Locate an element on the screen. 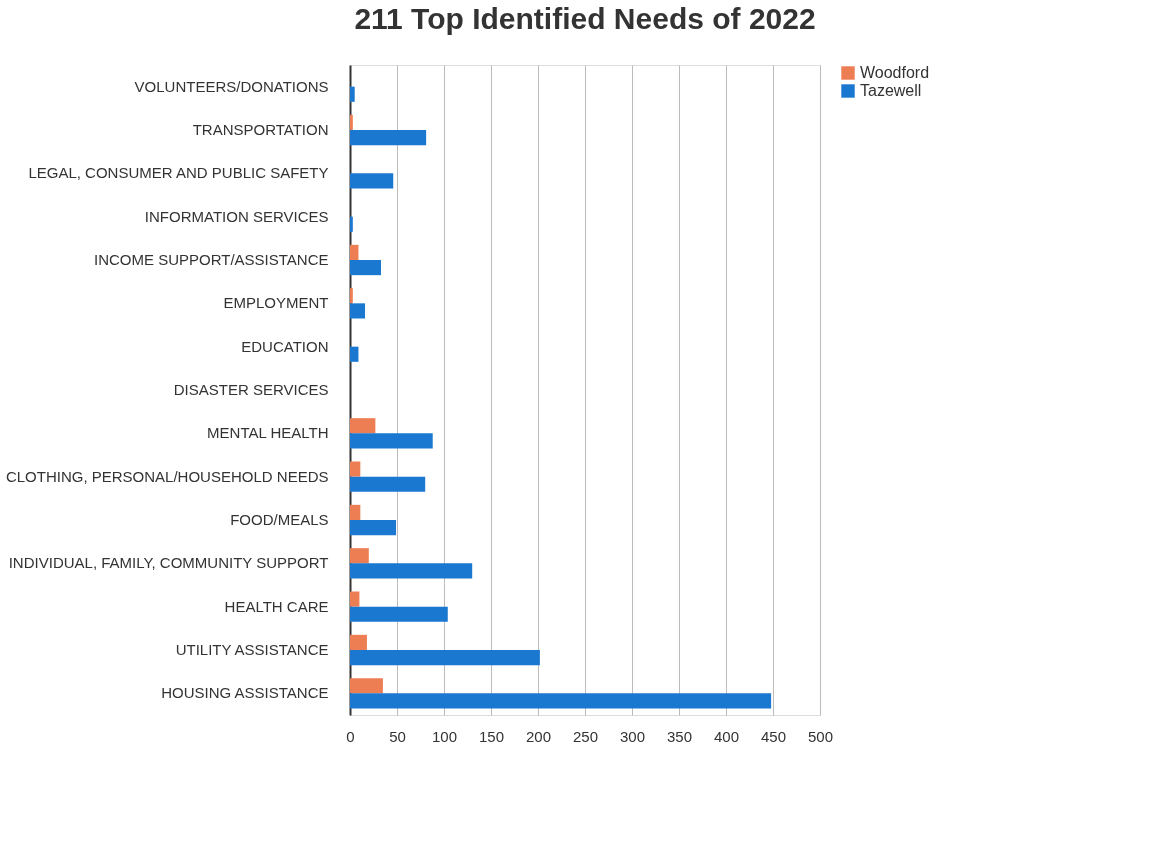  y-tick-label: VOLUNTEERS/DONATIONS is located at coordinates (231, 86).